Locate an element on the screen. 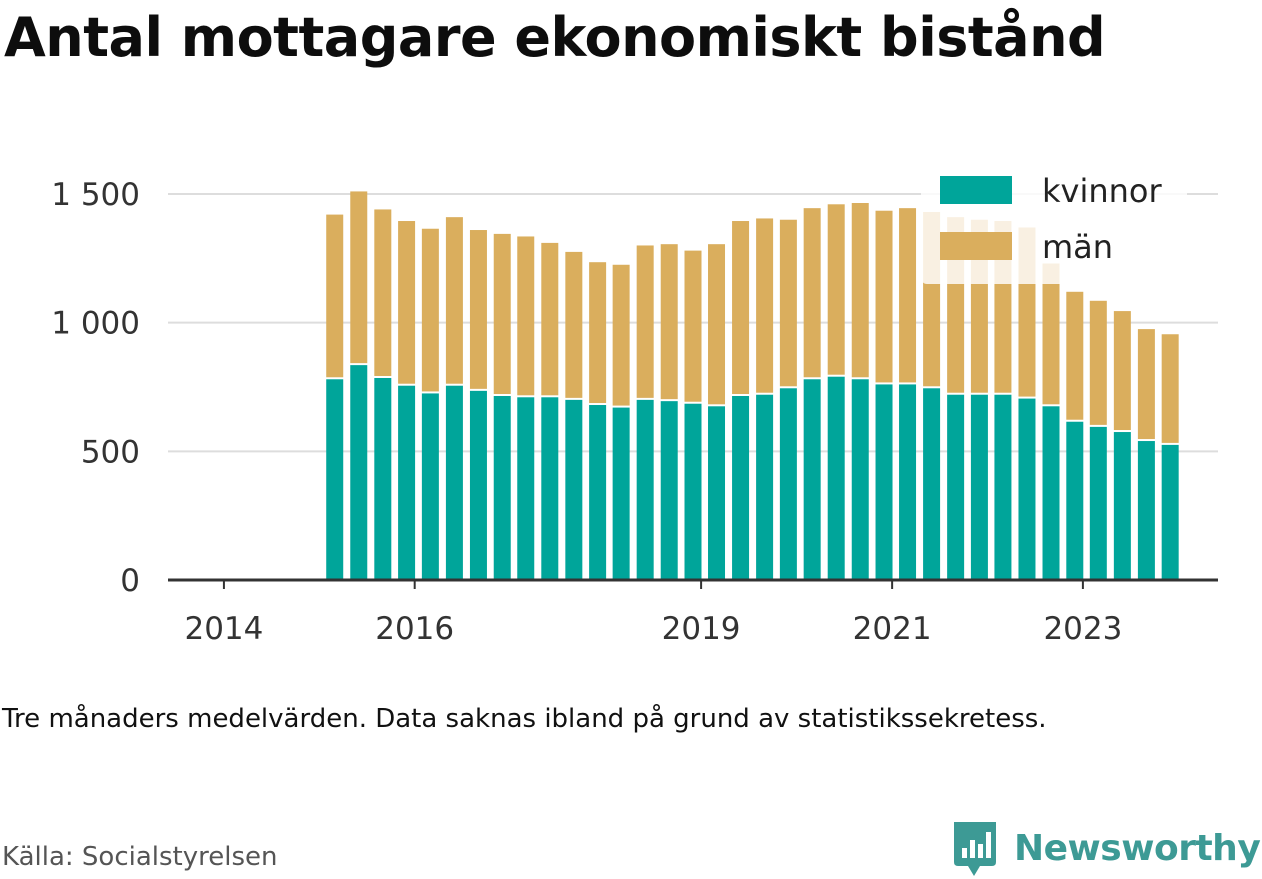 The width and height of the screenshot is (1262, 879). x-tick-label: 2021 is located at coordinates (892, 629).